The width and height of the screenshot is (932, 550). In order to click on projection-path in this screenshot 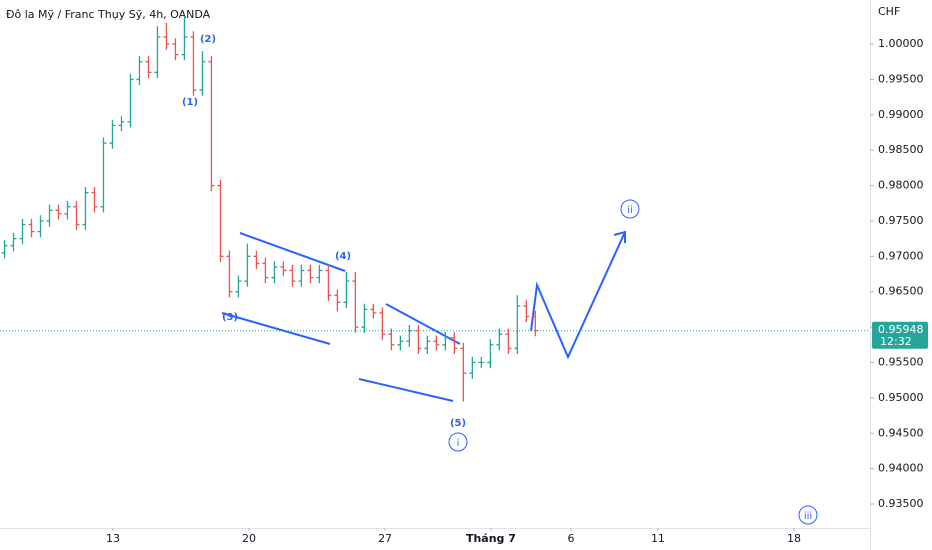, I will do `click(578, 295)`.